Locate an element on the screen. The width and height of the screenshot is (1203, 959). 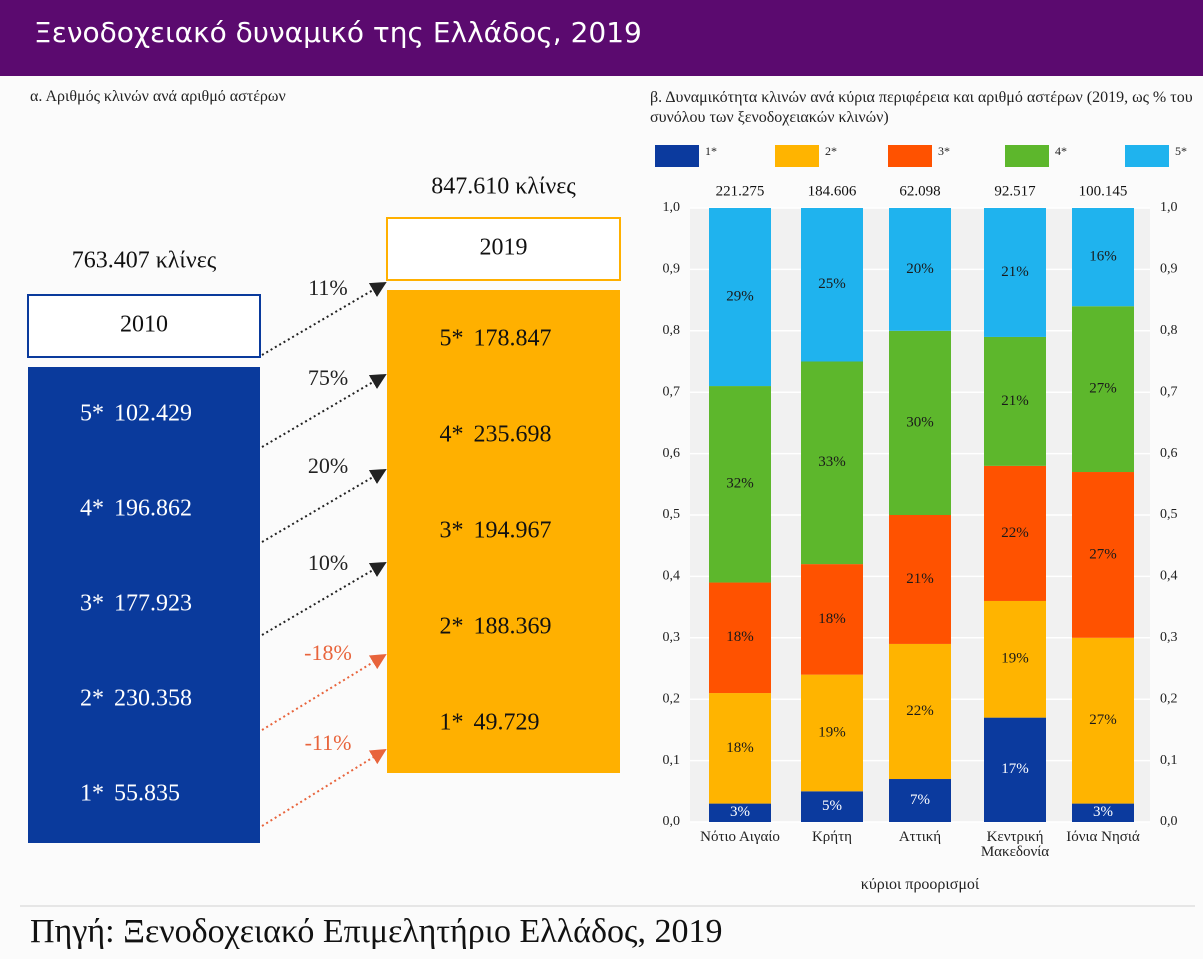
bed-count: 235.698 is located at coordinates (513, 435).